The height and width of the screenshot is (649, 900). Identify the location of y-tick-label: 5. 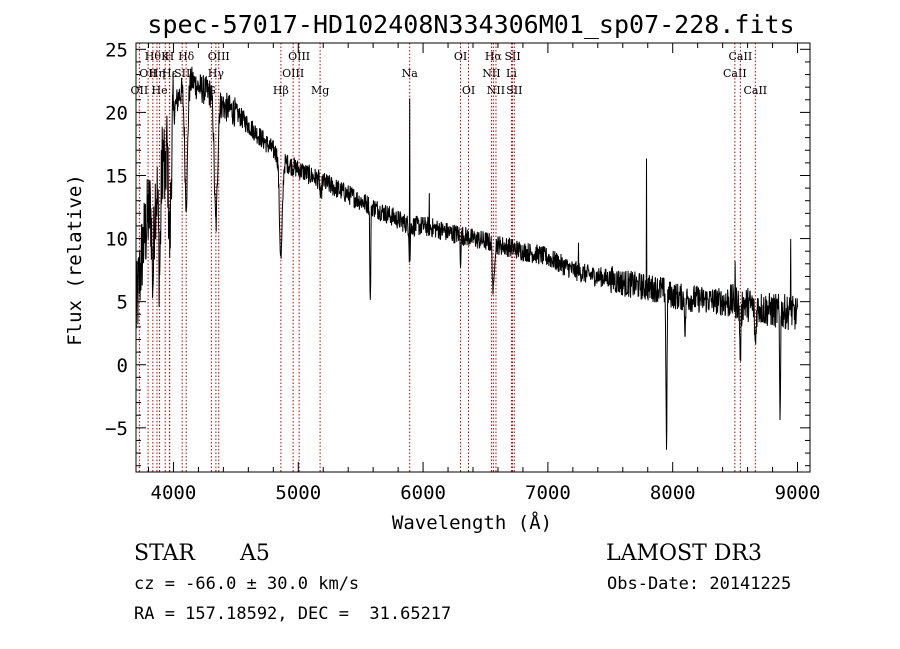
(122, 303).